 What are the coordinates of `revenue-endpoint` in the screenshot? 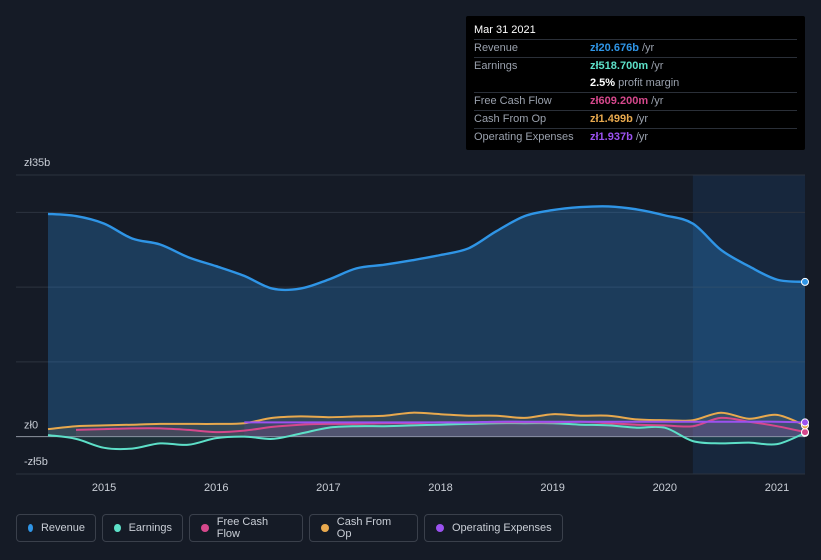 It's located at (805, 281).